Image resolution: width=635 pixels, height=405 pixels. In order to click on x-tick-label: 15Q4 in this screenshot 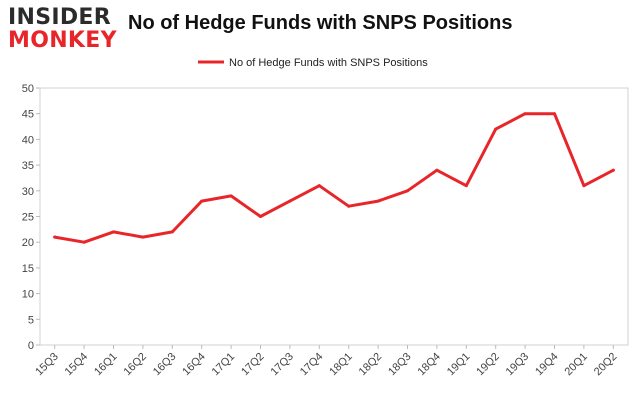, I will do `click(77, 365)`.